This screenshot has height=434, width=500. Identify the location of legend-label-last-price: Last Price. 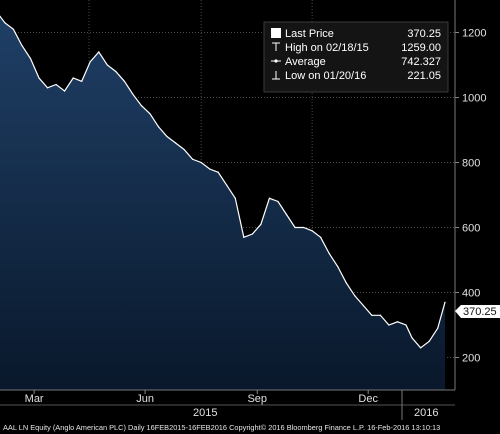
(309, 34).